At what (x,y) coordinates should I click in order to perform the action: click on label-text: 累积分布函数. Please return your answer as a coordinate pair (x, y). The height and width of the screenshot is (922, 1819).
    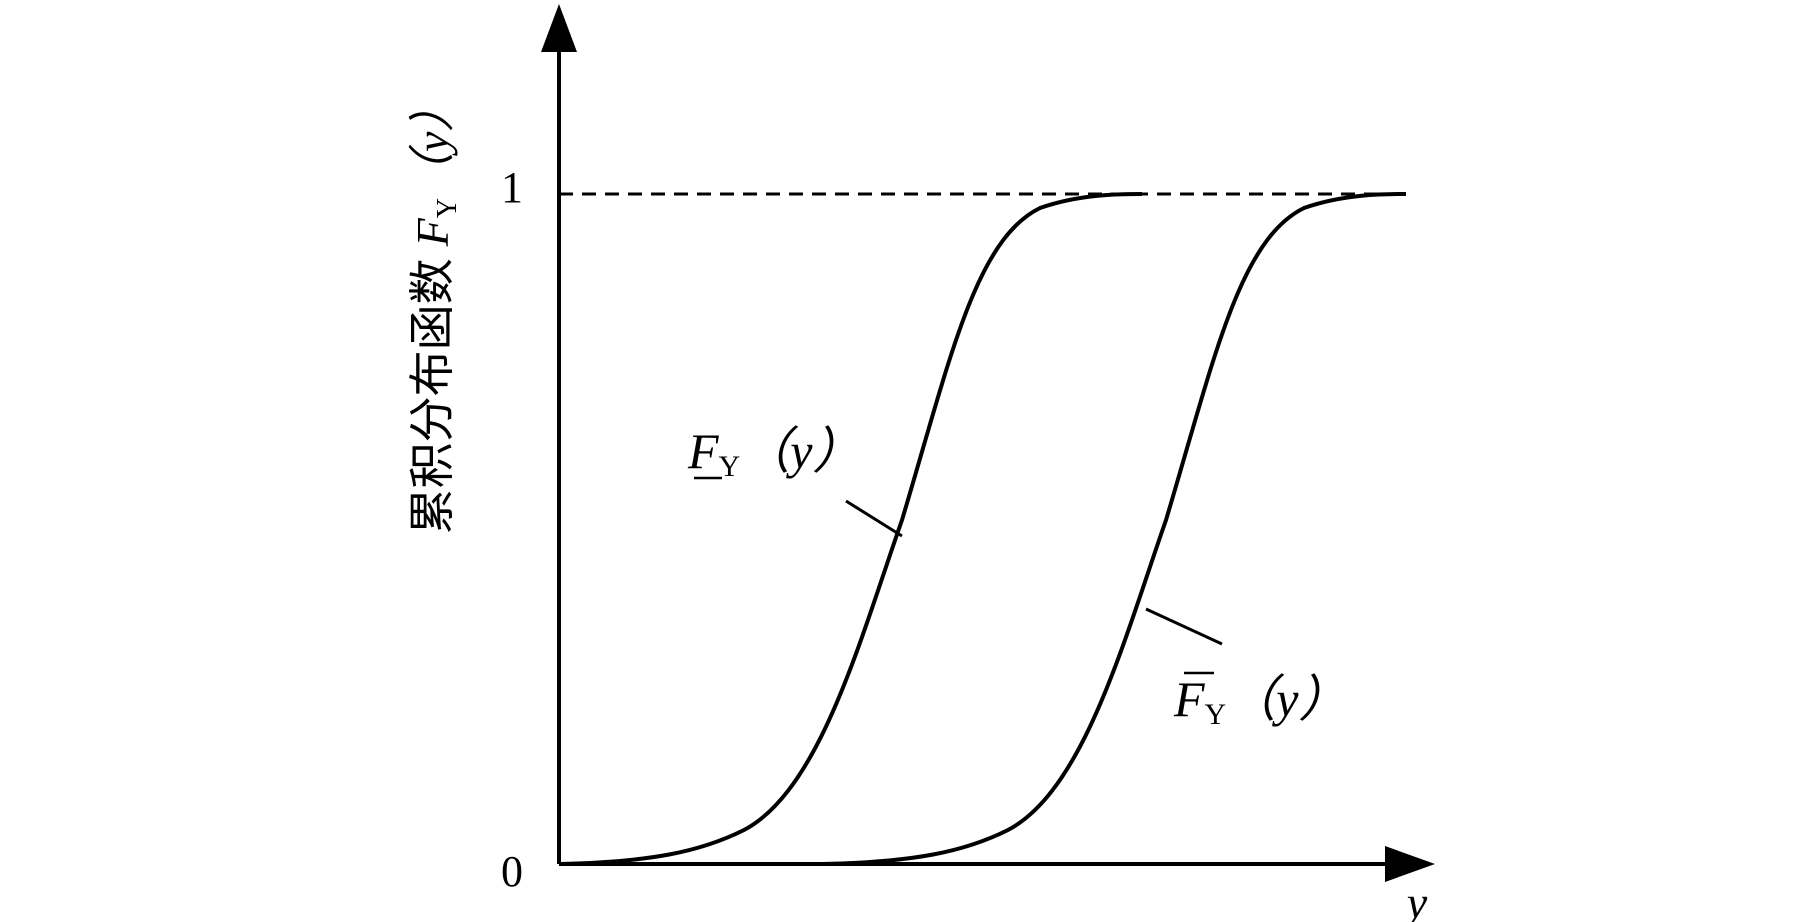
    Looking at the image, I should click on (432, 396).